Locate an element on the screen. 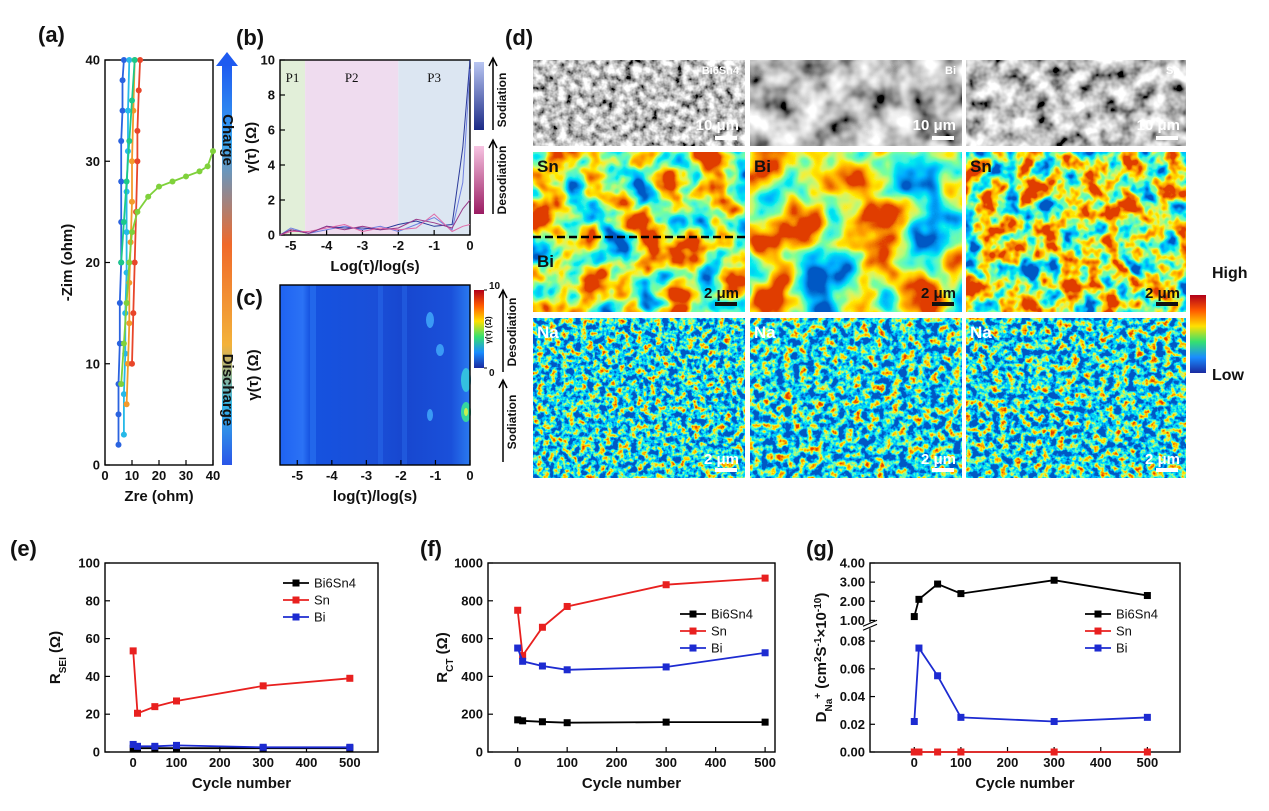 This screenshot has width=1269, height=811. y-axis-label-part: -10 is located at coordinates (818, 604).